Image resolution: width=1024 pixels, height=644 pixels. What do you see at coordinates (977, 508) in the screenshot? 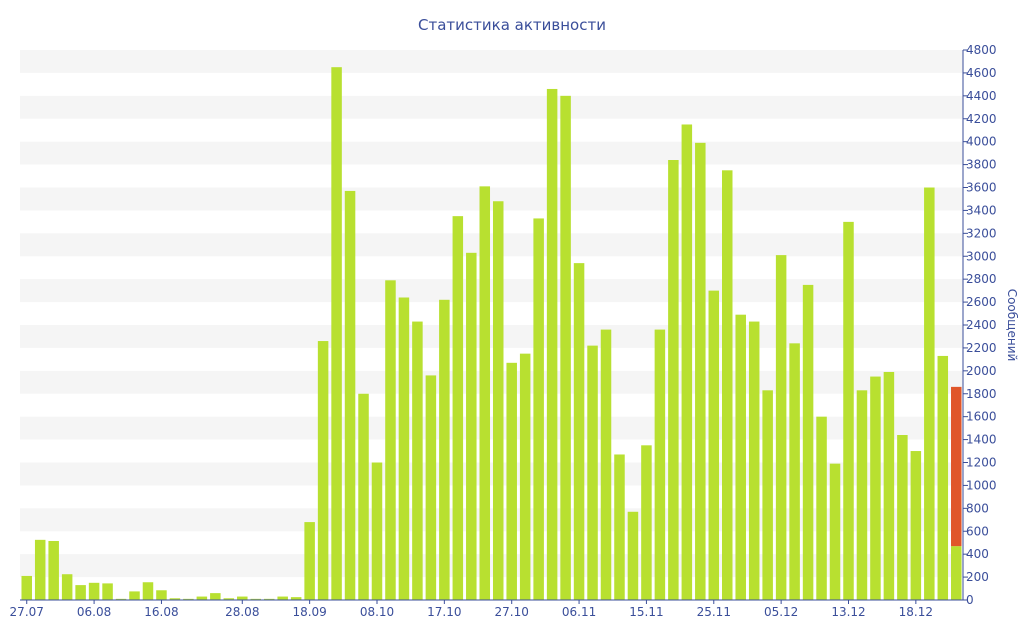
I see `y-tick-label: 800` at bounding box center [977, 508].